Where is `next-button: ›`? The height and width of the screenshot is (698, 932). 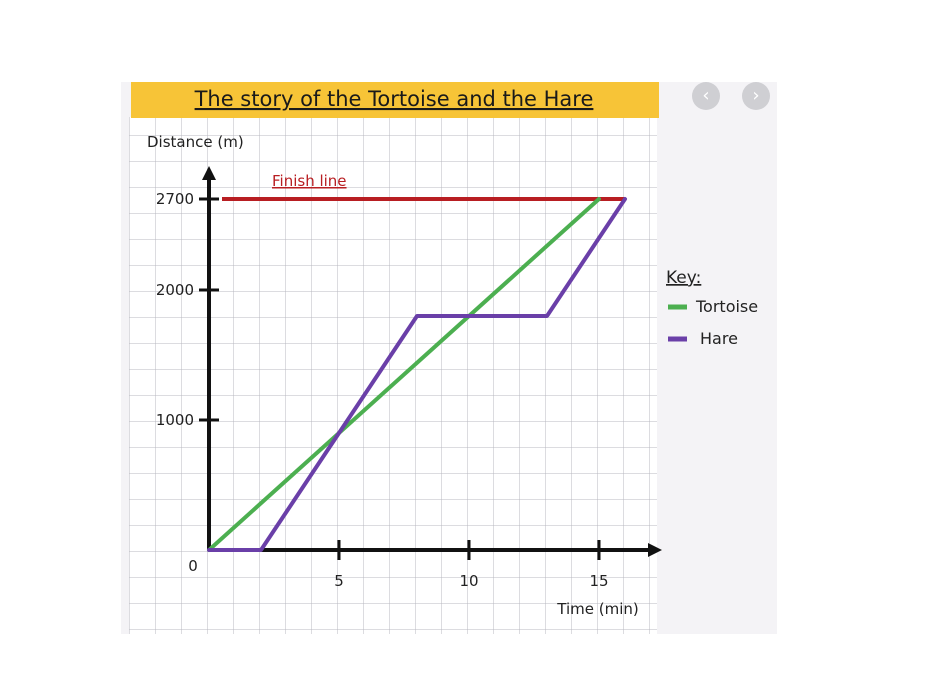 next-button: › is located at coordinates (756, 96).